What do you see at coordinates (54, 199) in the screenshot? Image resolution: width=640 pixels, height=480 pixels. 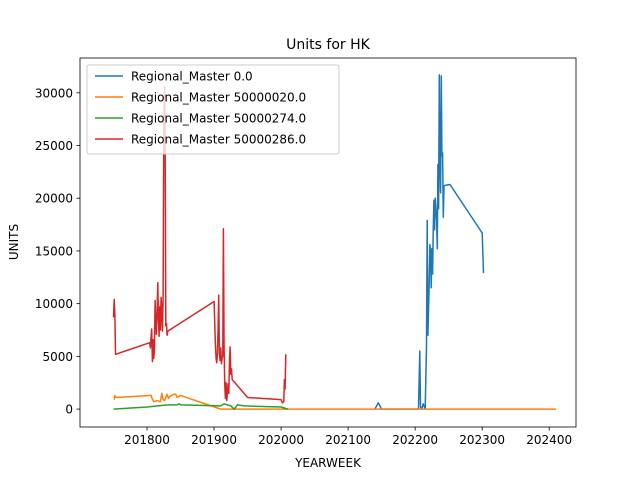 I see `y-tick-label-4: 20000` at bounding box center [54, 199].